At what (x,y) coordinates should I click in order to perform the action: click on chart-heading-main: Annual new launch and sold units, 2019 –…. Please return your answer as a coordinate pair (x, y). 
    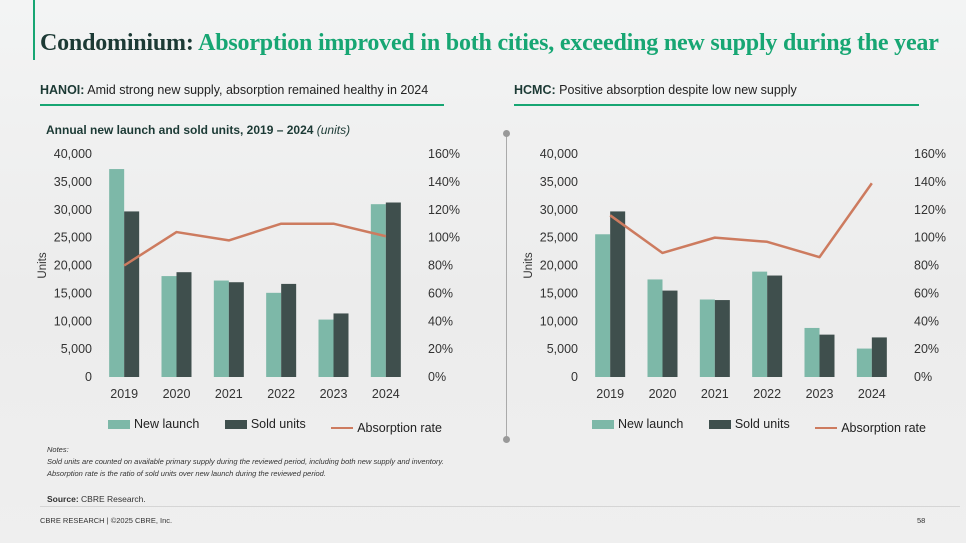
    Looking at the image, I should click on (180, 130).